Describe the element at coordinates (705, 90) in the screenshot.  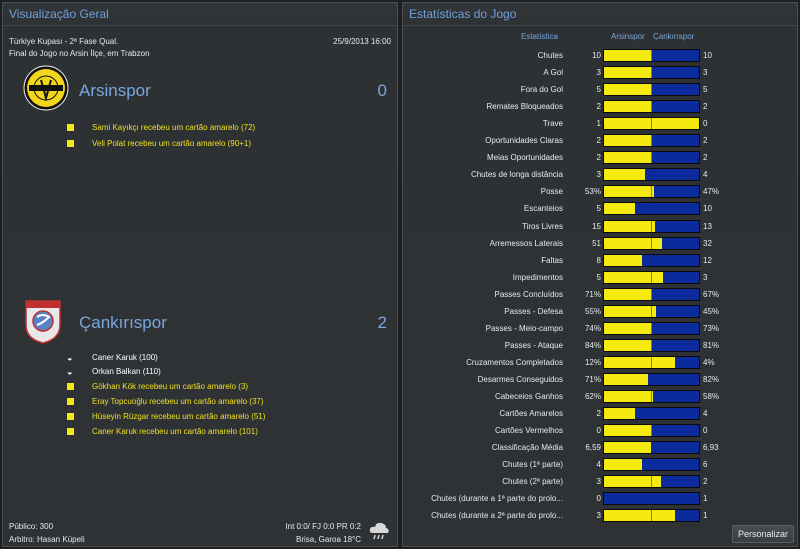
I see `stat-away-value: 5` at that location.